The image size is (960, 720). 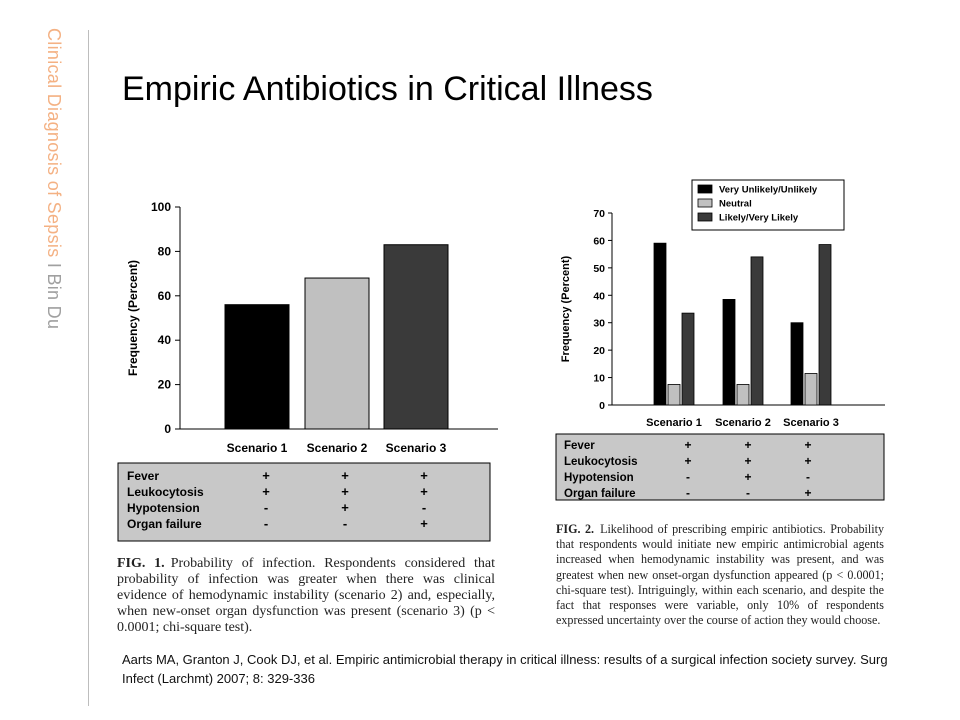 I want to click on sidebar-label: Clinical Diagnosis of Sepsis I Bin Du, so click(x=52, y=218).